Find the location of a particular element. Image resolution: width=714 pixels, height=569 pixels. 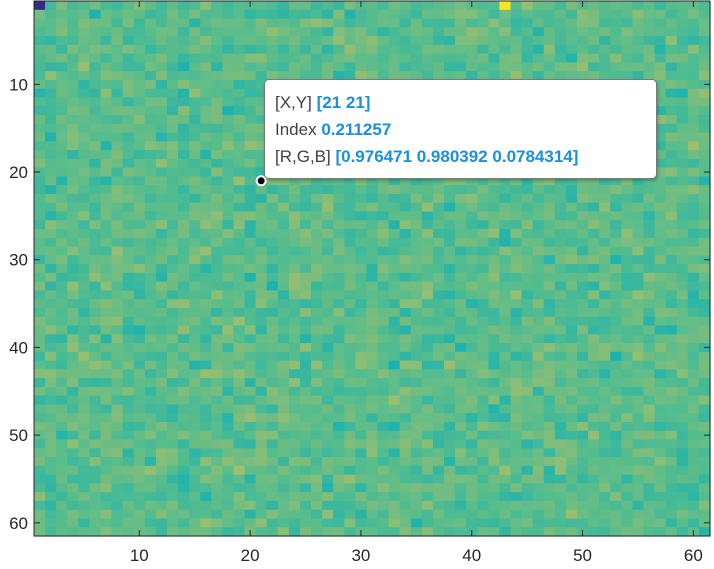

datatip-xy-value: [21 21] is located at coordinates (343, 102).